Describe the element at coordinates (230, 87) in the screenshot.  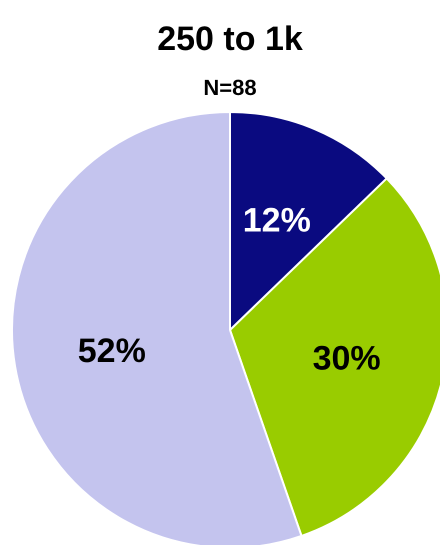
I see `chart-subtitle: N=88` at that location.